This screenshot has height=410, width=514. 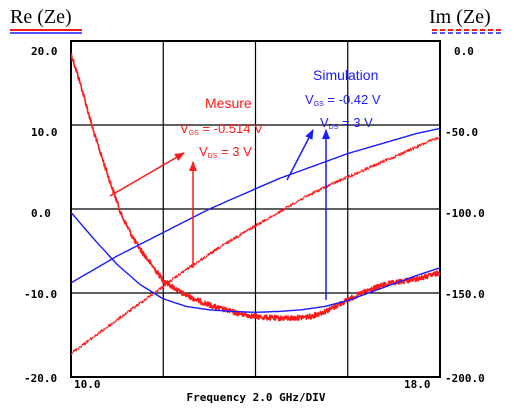 What do you see at coordinates (40, 294) in the screenshot?
I see `left-tick-4: -10.0` at bounding box center [40, 294].